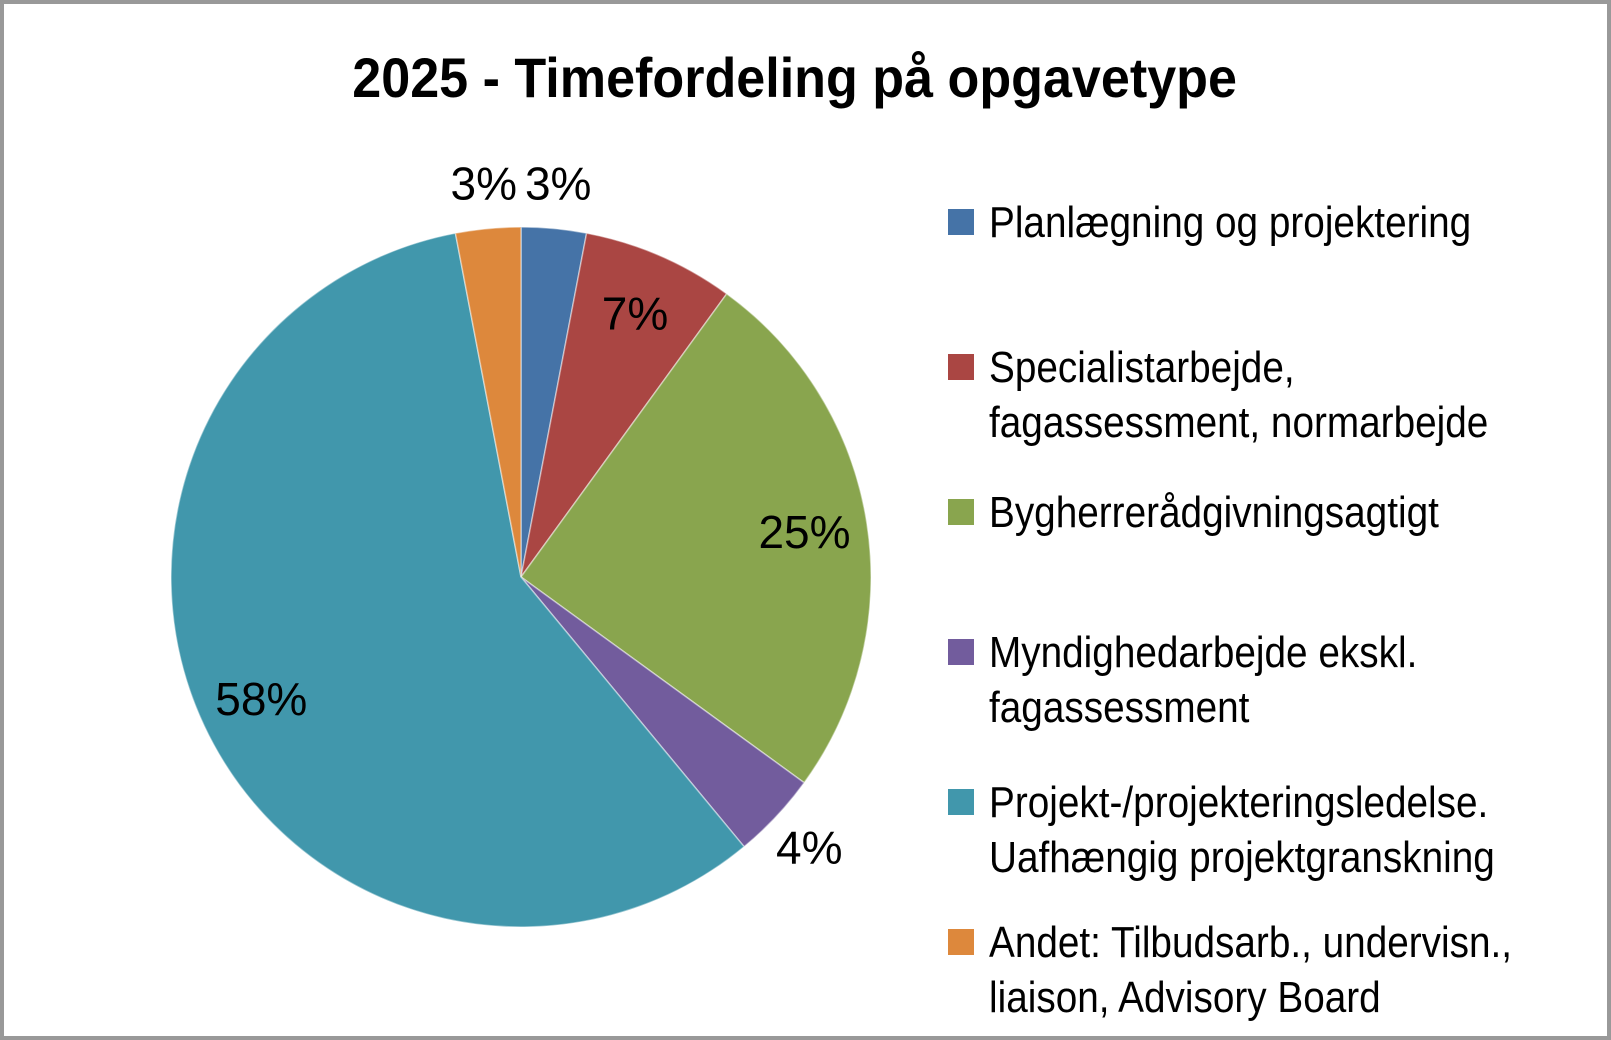 This screenshot has width=1611, height=1040. What do you see at coordinates (261, 699) in the screenshot?
I see `pie-slice-percent-label: 58%` at bounding box center [261, 699].